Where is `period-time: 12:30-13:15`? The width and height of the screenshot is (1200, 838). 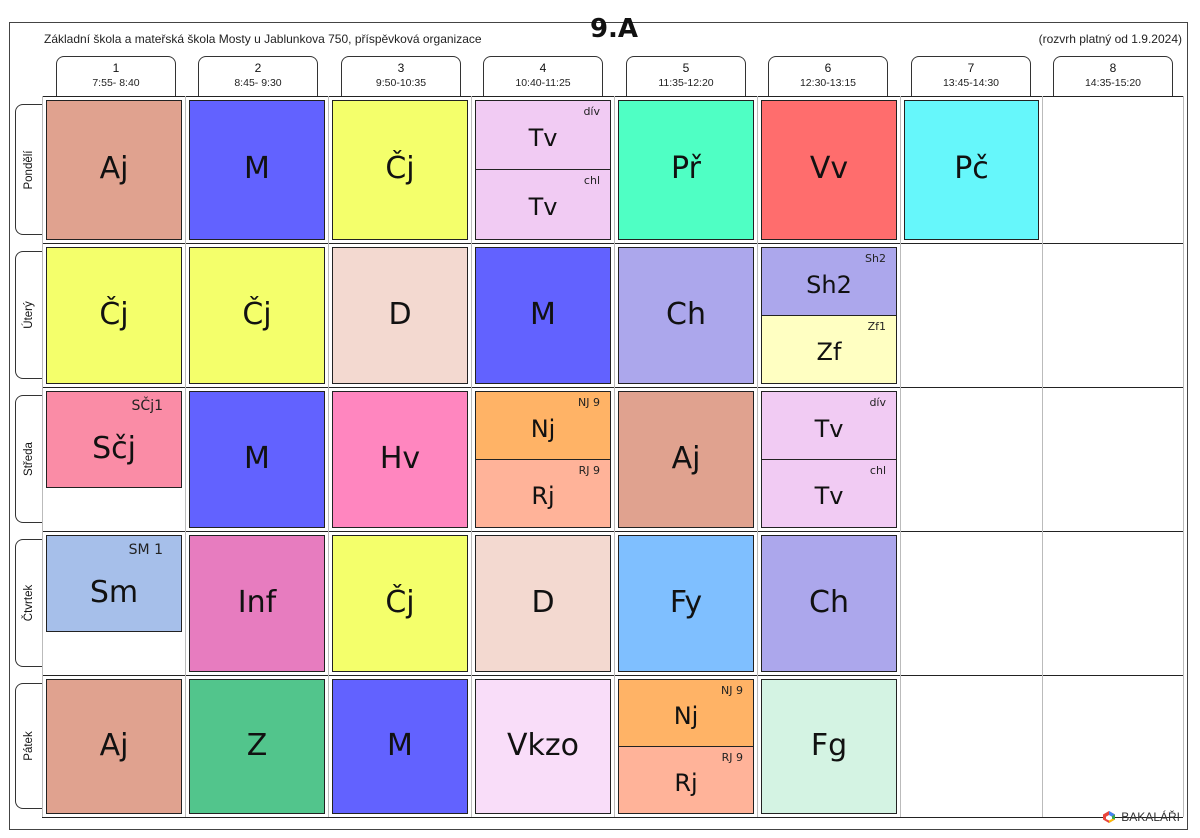 period-time: 12:30-13:15 is located at coordinates (828, 83).